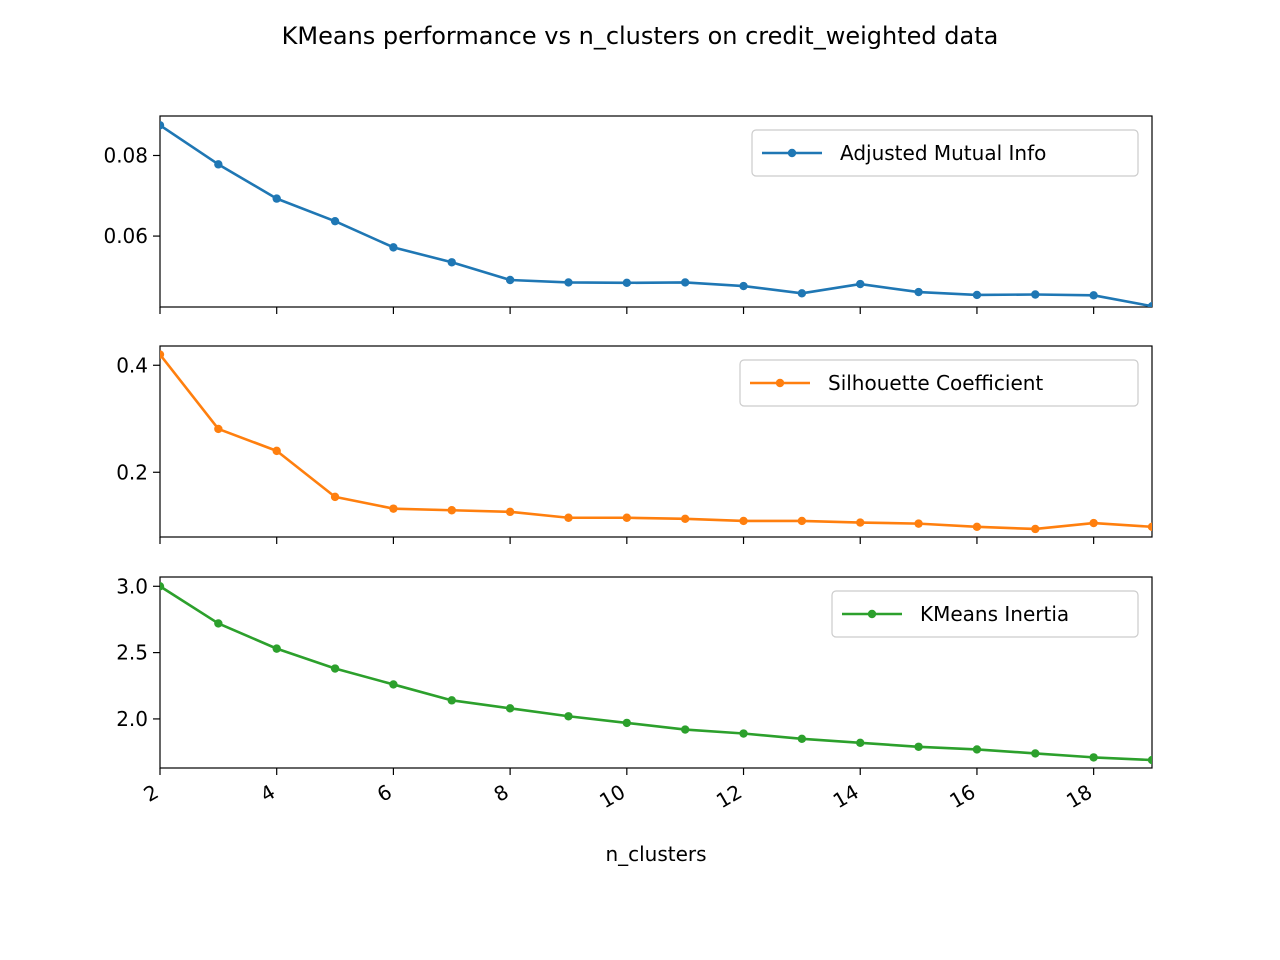 This screenshot has width=1280, height=960. What do you see at coordinates (655, 854) in the screenshot?
I see `x-axis-label: n_clusters` at bounding box center [655, 854].